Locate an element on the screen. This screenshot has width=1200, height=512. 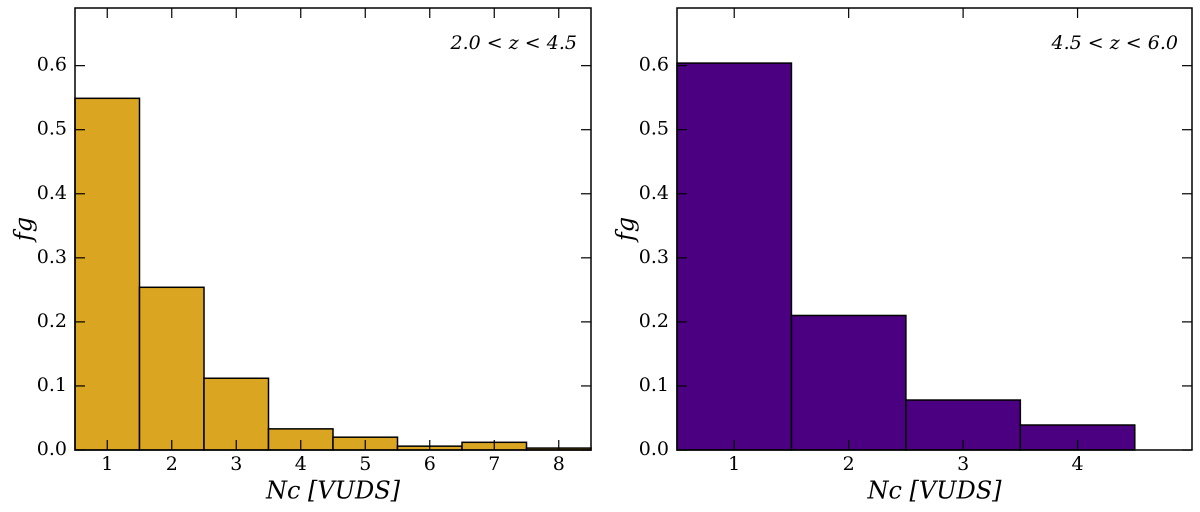
annotation: 2.0 < z < 4.5 is located at coordinates (513, 43).